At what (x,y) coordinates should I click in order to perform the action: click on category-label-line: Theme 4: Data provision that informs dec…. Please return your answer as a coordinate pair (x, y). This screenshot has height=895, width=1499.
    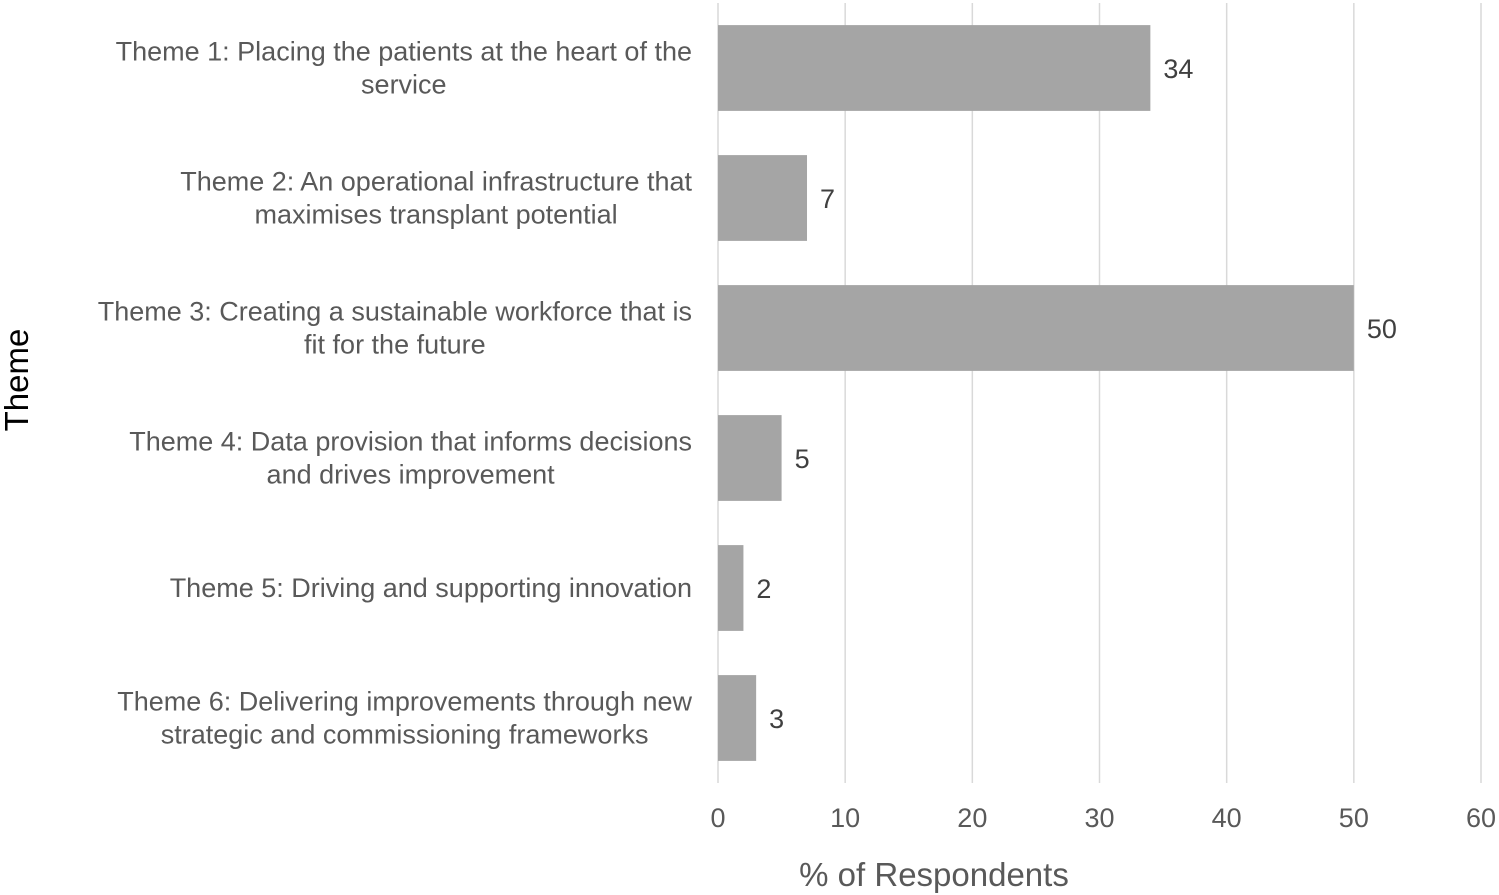
    Looking at the image, I should click on (410, 442).